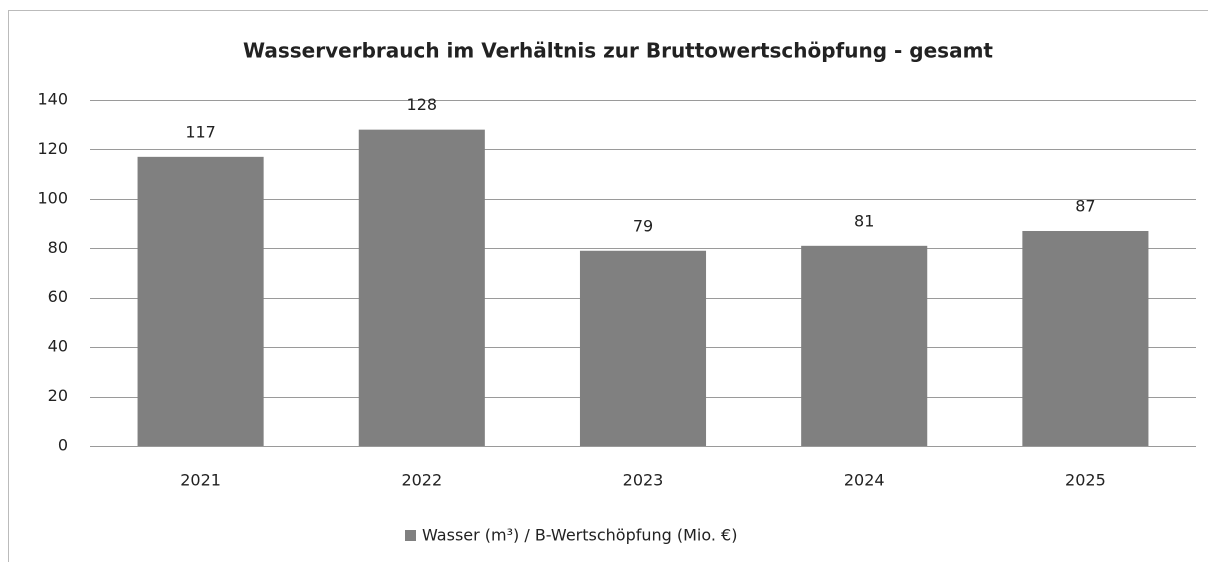  I want to click on y-tick-label: 40, so click(58, 346).